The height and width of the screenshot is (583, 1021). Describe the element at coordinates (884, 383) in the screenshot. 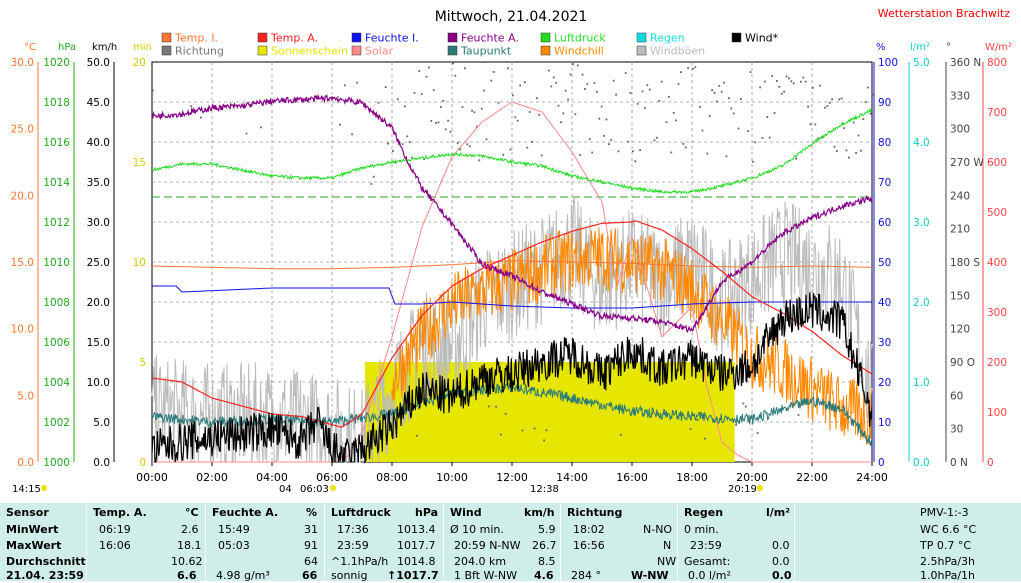

I see `axis-tick-label: 20` at that location.